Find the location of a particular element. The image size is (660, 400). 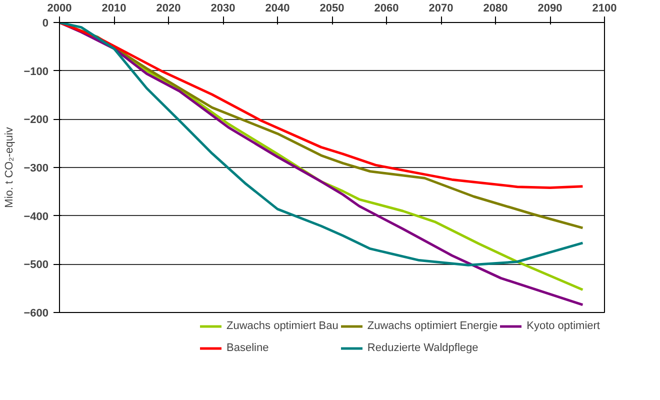

y-tick-label: −600 is located at coordinates (36, 314).